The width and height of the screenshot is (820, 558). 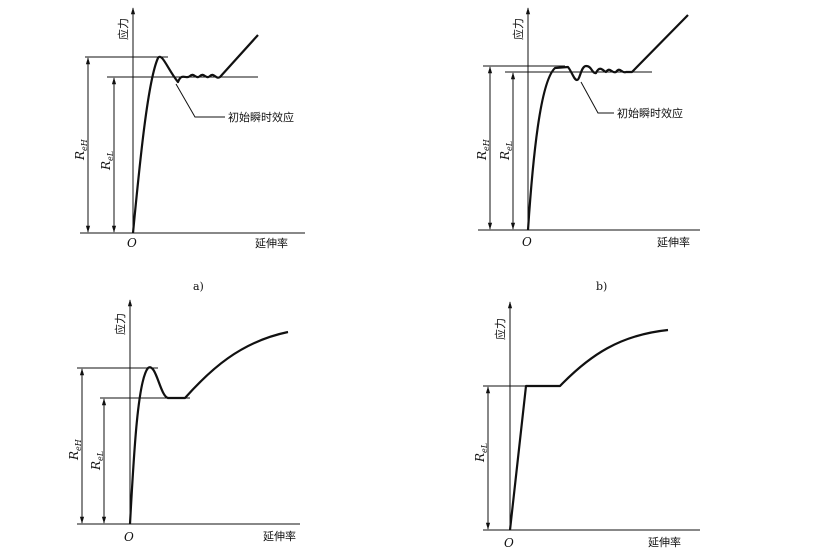 I want to click on panel-label: a), so click(x=198, y=286).